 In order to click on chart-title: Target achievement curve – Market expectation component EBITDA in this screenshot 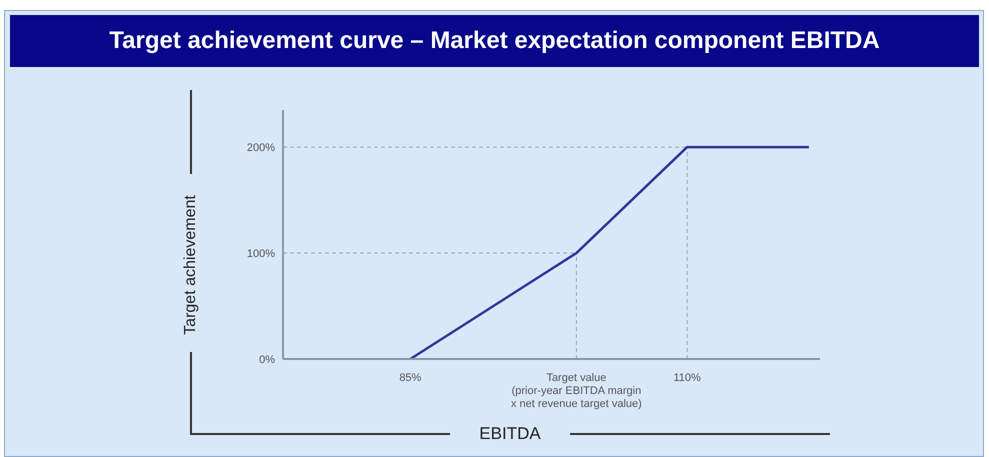, I will do `click(494, 41)`.